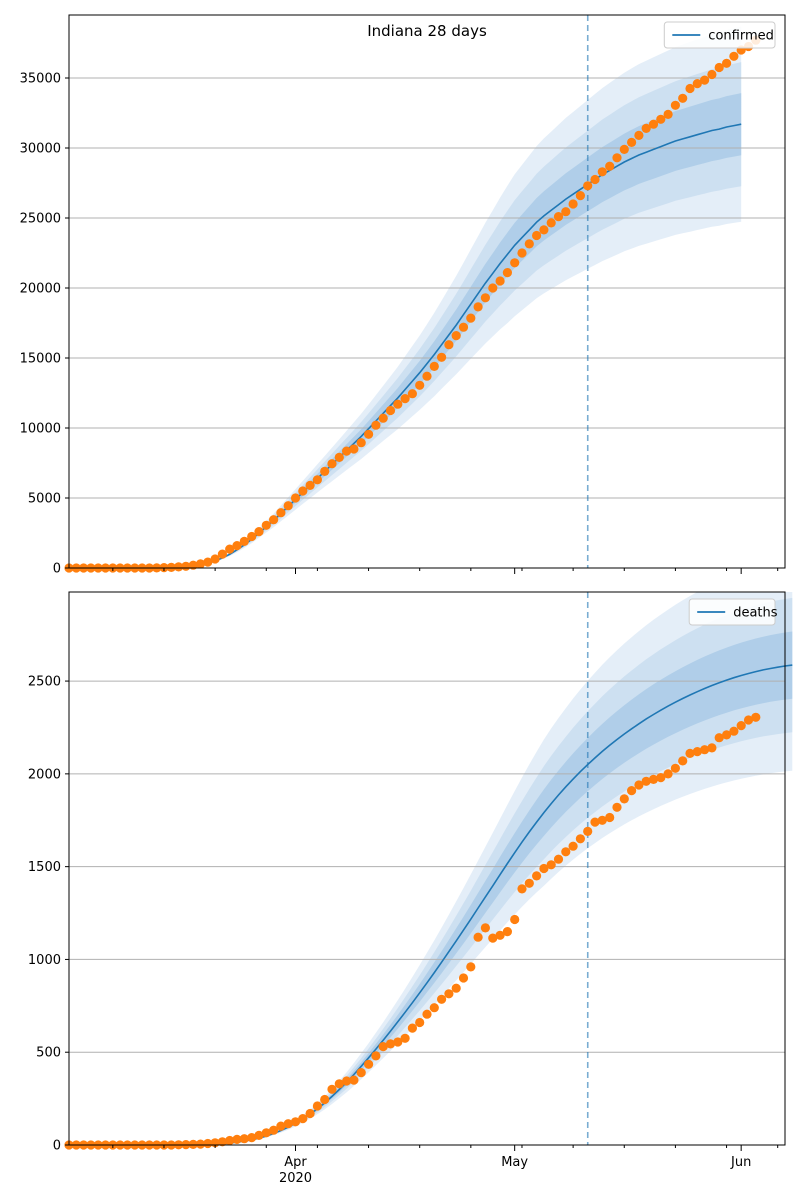 The width and height of the screenshot is (800, 1200). What do you see at coordinates (40, 359) in the screenshot?
I see `y-tick-label: 15000` at bounding box center [40, 359].